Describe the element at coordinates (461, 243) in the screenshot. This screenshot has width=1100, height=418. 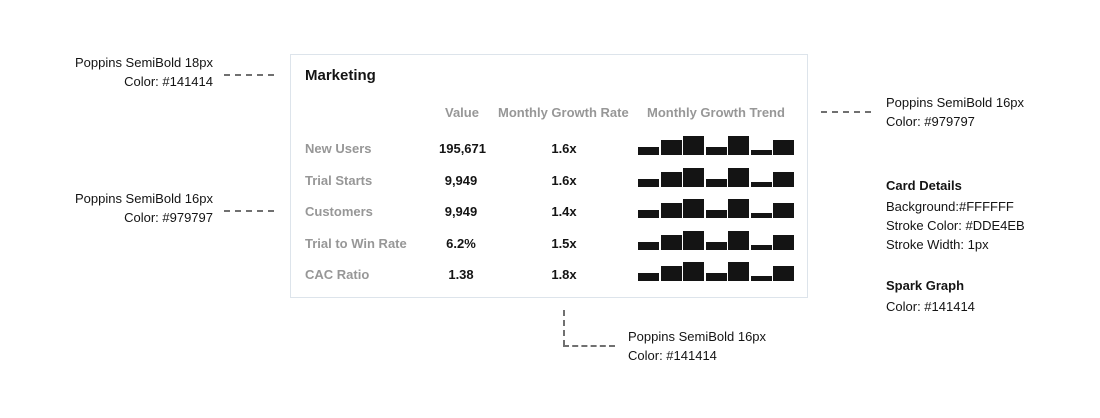
I see `row-value: 6.2%` at that location.